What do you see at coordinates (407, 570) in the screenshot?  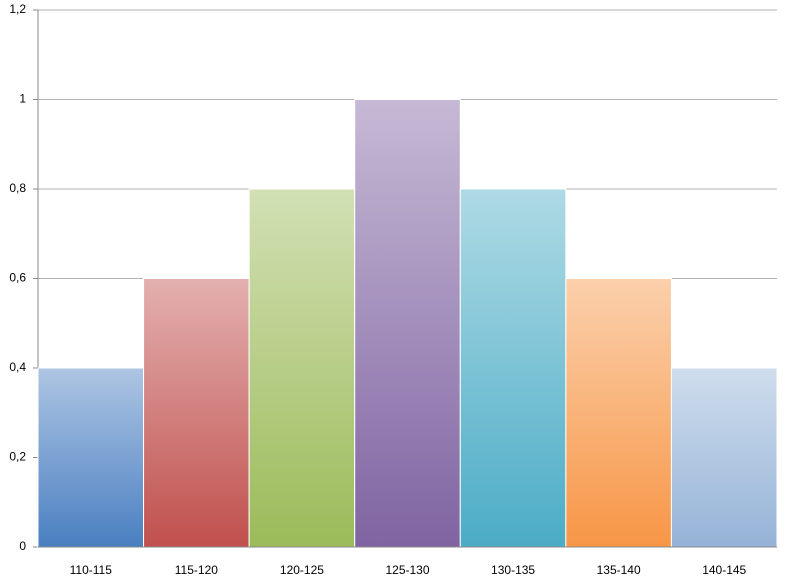 I see `x-tick-label: 125-130` at bounding box center [407, 570].